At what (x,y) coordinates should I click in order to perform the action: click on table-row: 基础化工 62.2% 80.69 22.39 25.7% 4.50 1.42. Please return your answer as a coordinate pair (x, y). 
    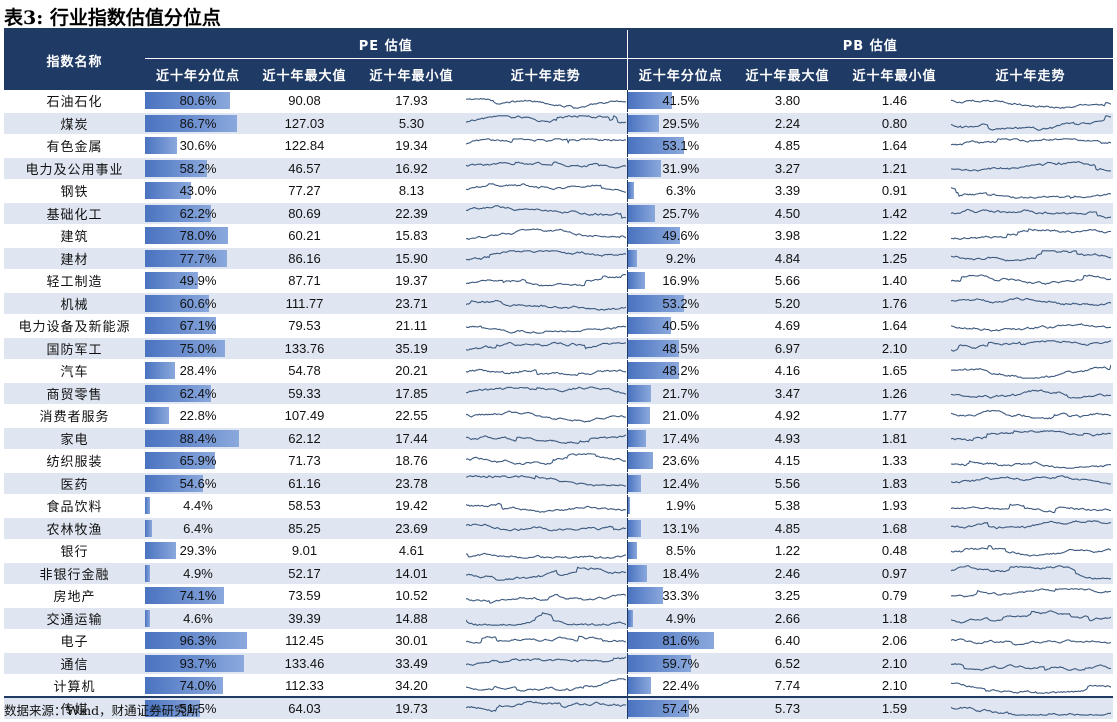
    Looking at the image, I should click on (559, 213).